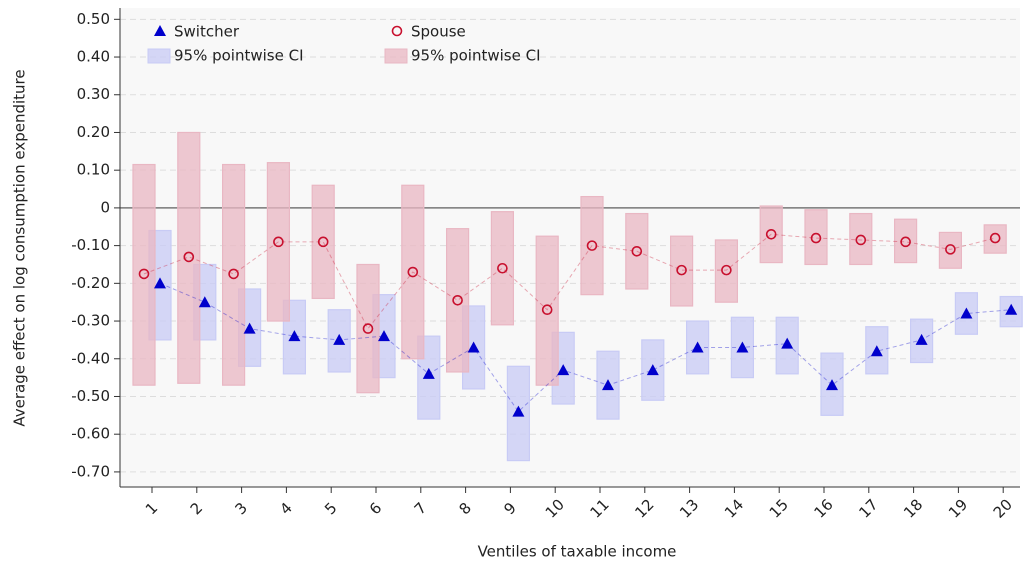  What do you see at coordinates (90, 283) in the screenshot?
I see `y-tick-label: -0.20` at bounding box center [90, 283].